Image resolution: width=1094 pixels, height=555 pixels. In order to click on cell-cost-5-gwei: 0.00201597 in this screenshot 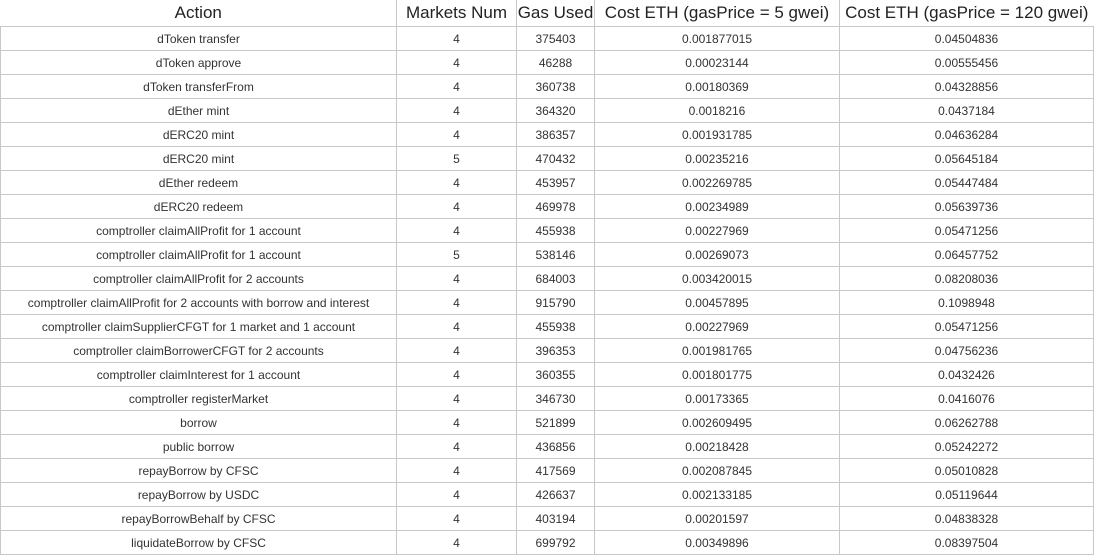, I will do `click(717, 519)`.